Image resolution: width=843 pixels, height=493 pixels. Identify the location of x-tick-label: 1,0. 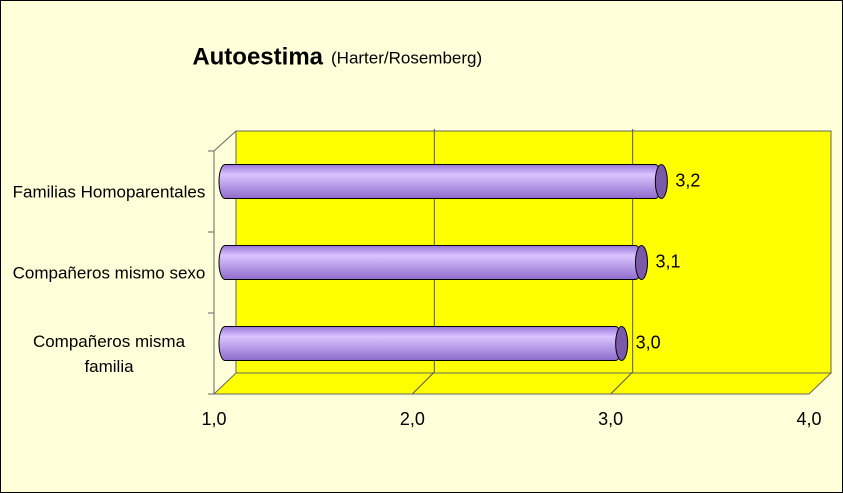
(213, 419).